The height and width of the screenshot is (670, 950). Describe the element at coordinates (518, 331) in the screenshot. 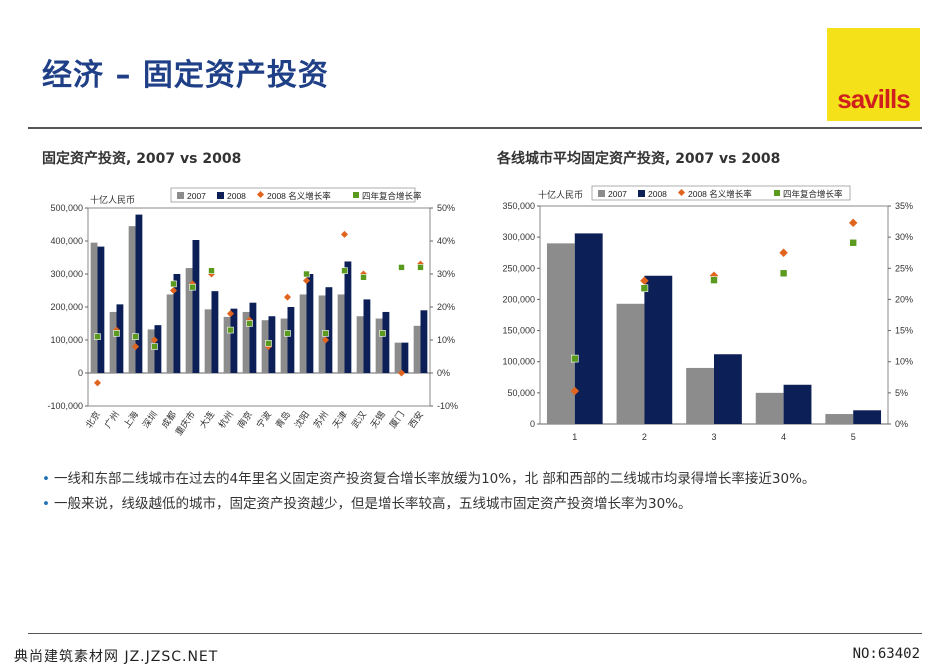

I see `y-tick-label: 150,000` at that location.